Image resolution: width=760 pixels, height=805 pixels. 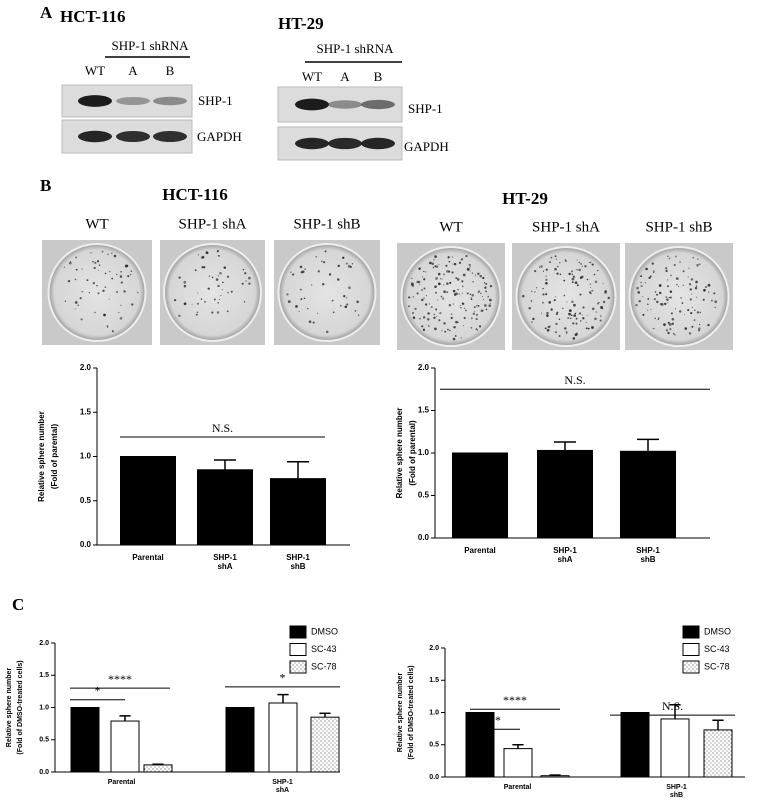 I want to click on spheres, so click(x=676, y=295).